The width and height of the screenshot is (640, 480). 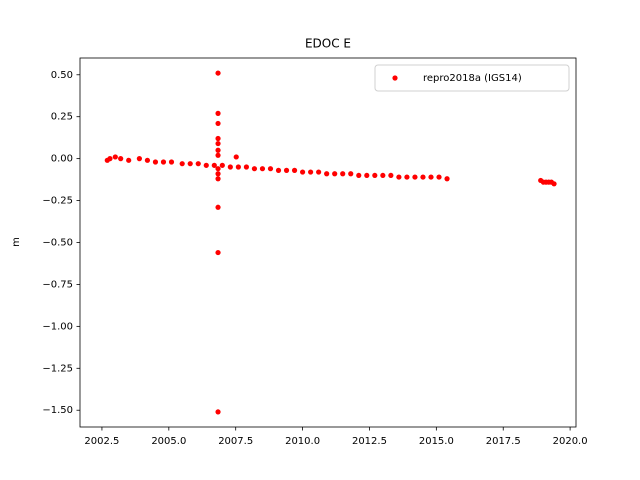 I want to click on x-tick-label: 2012.5, so click(x=369, y=441).